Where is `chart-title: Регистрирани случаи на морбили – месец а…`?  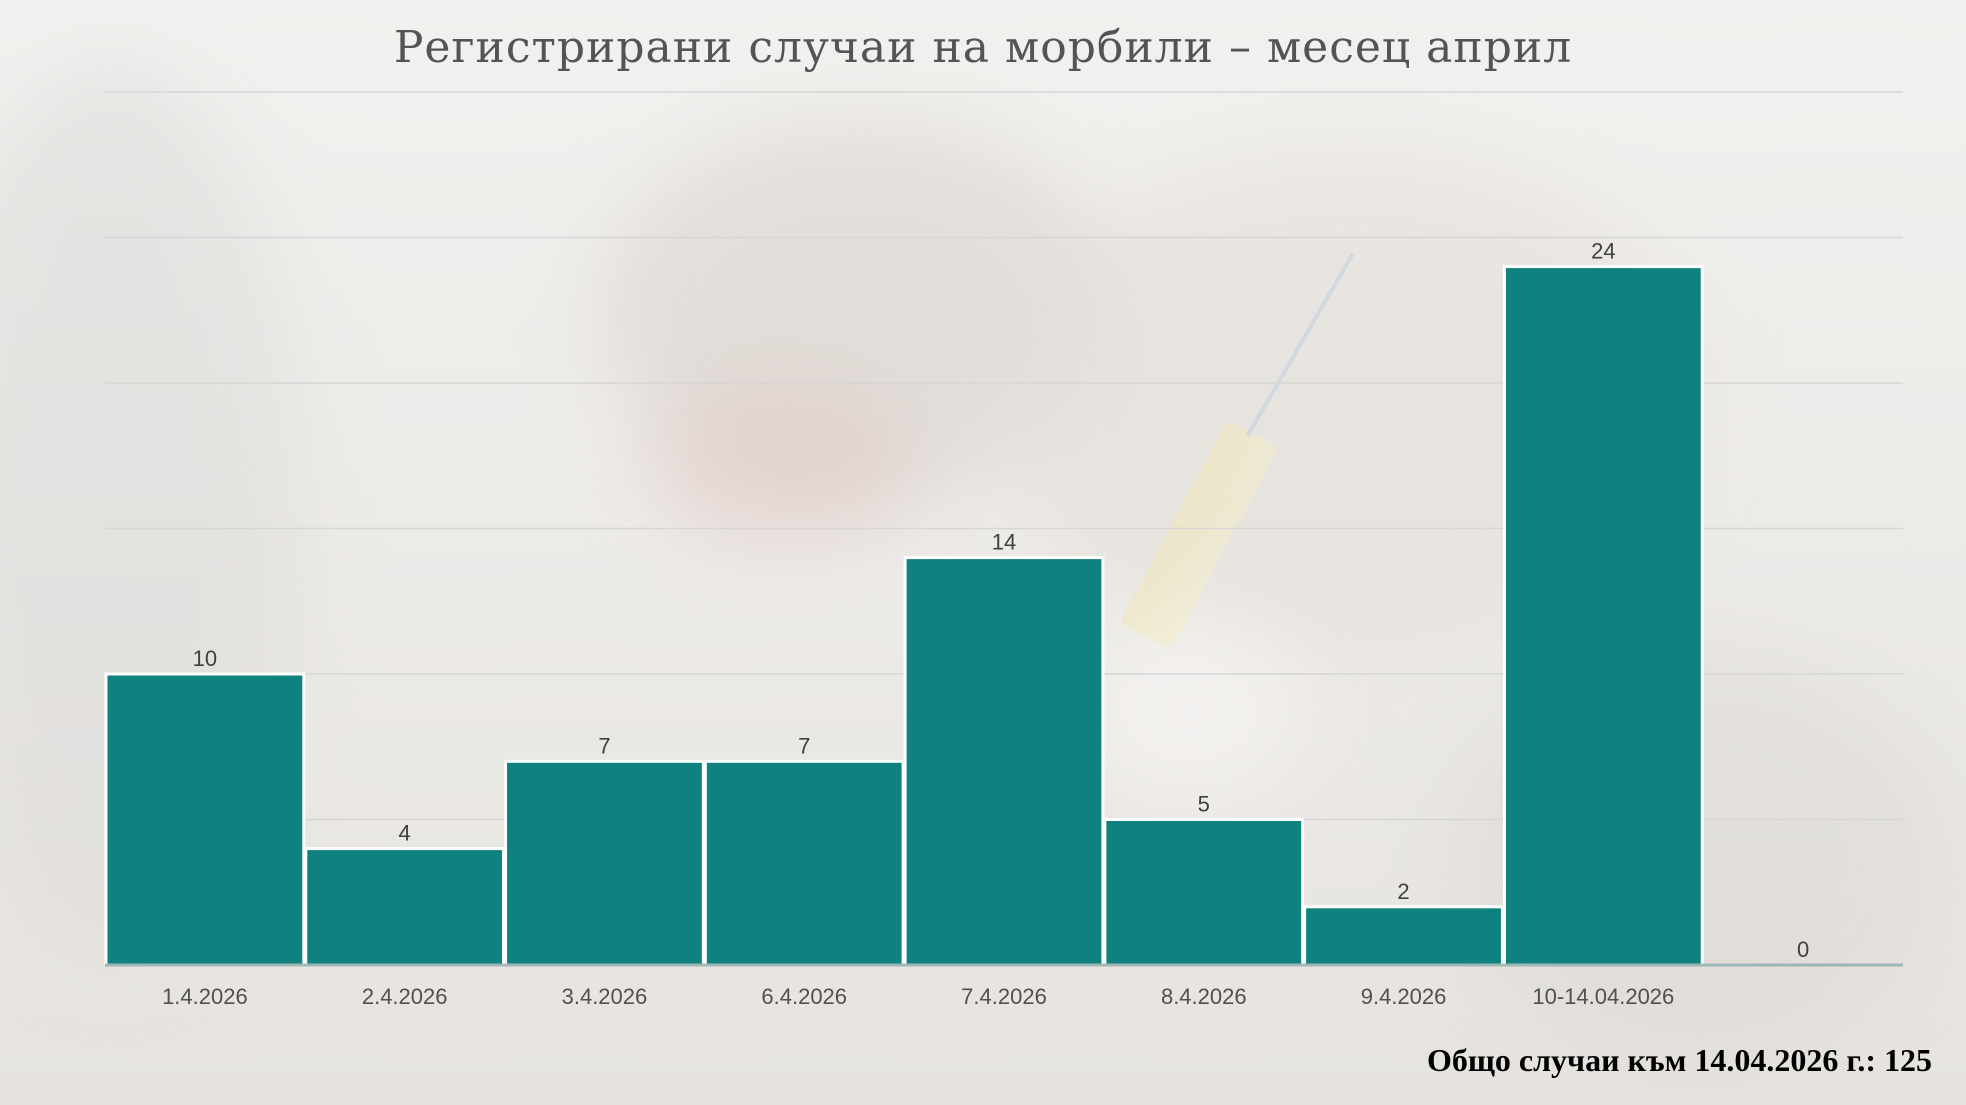 chart-title: Регистрирани случаи на морбили – месец а… is located at coordinates (983, 47).